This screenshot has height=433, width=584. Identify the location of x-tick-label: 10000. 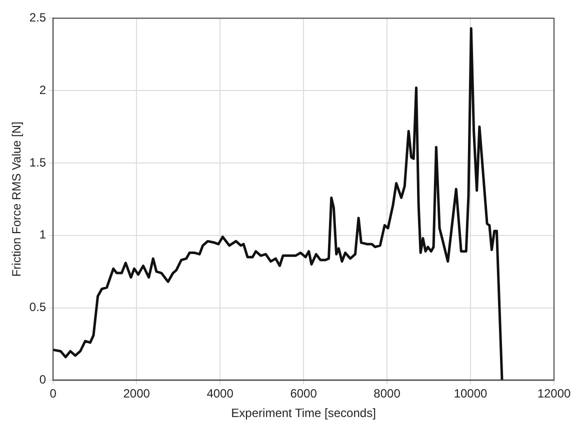
(471, 393).